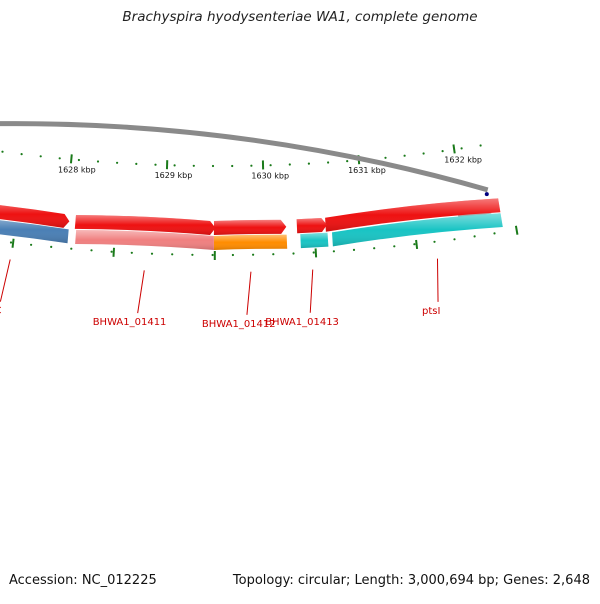  What do you see at coordinates (431, 311) in the screenshot?
I see `gene-label: ptsI` at bounding box center [431, 311].